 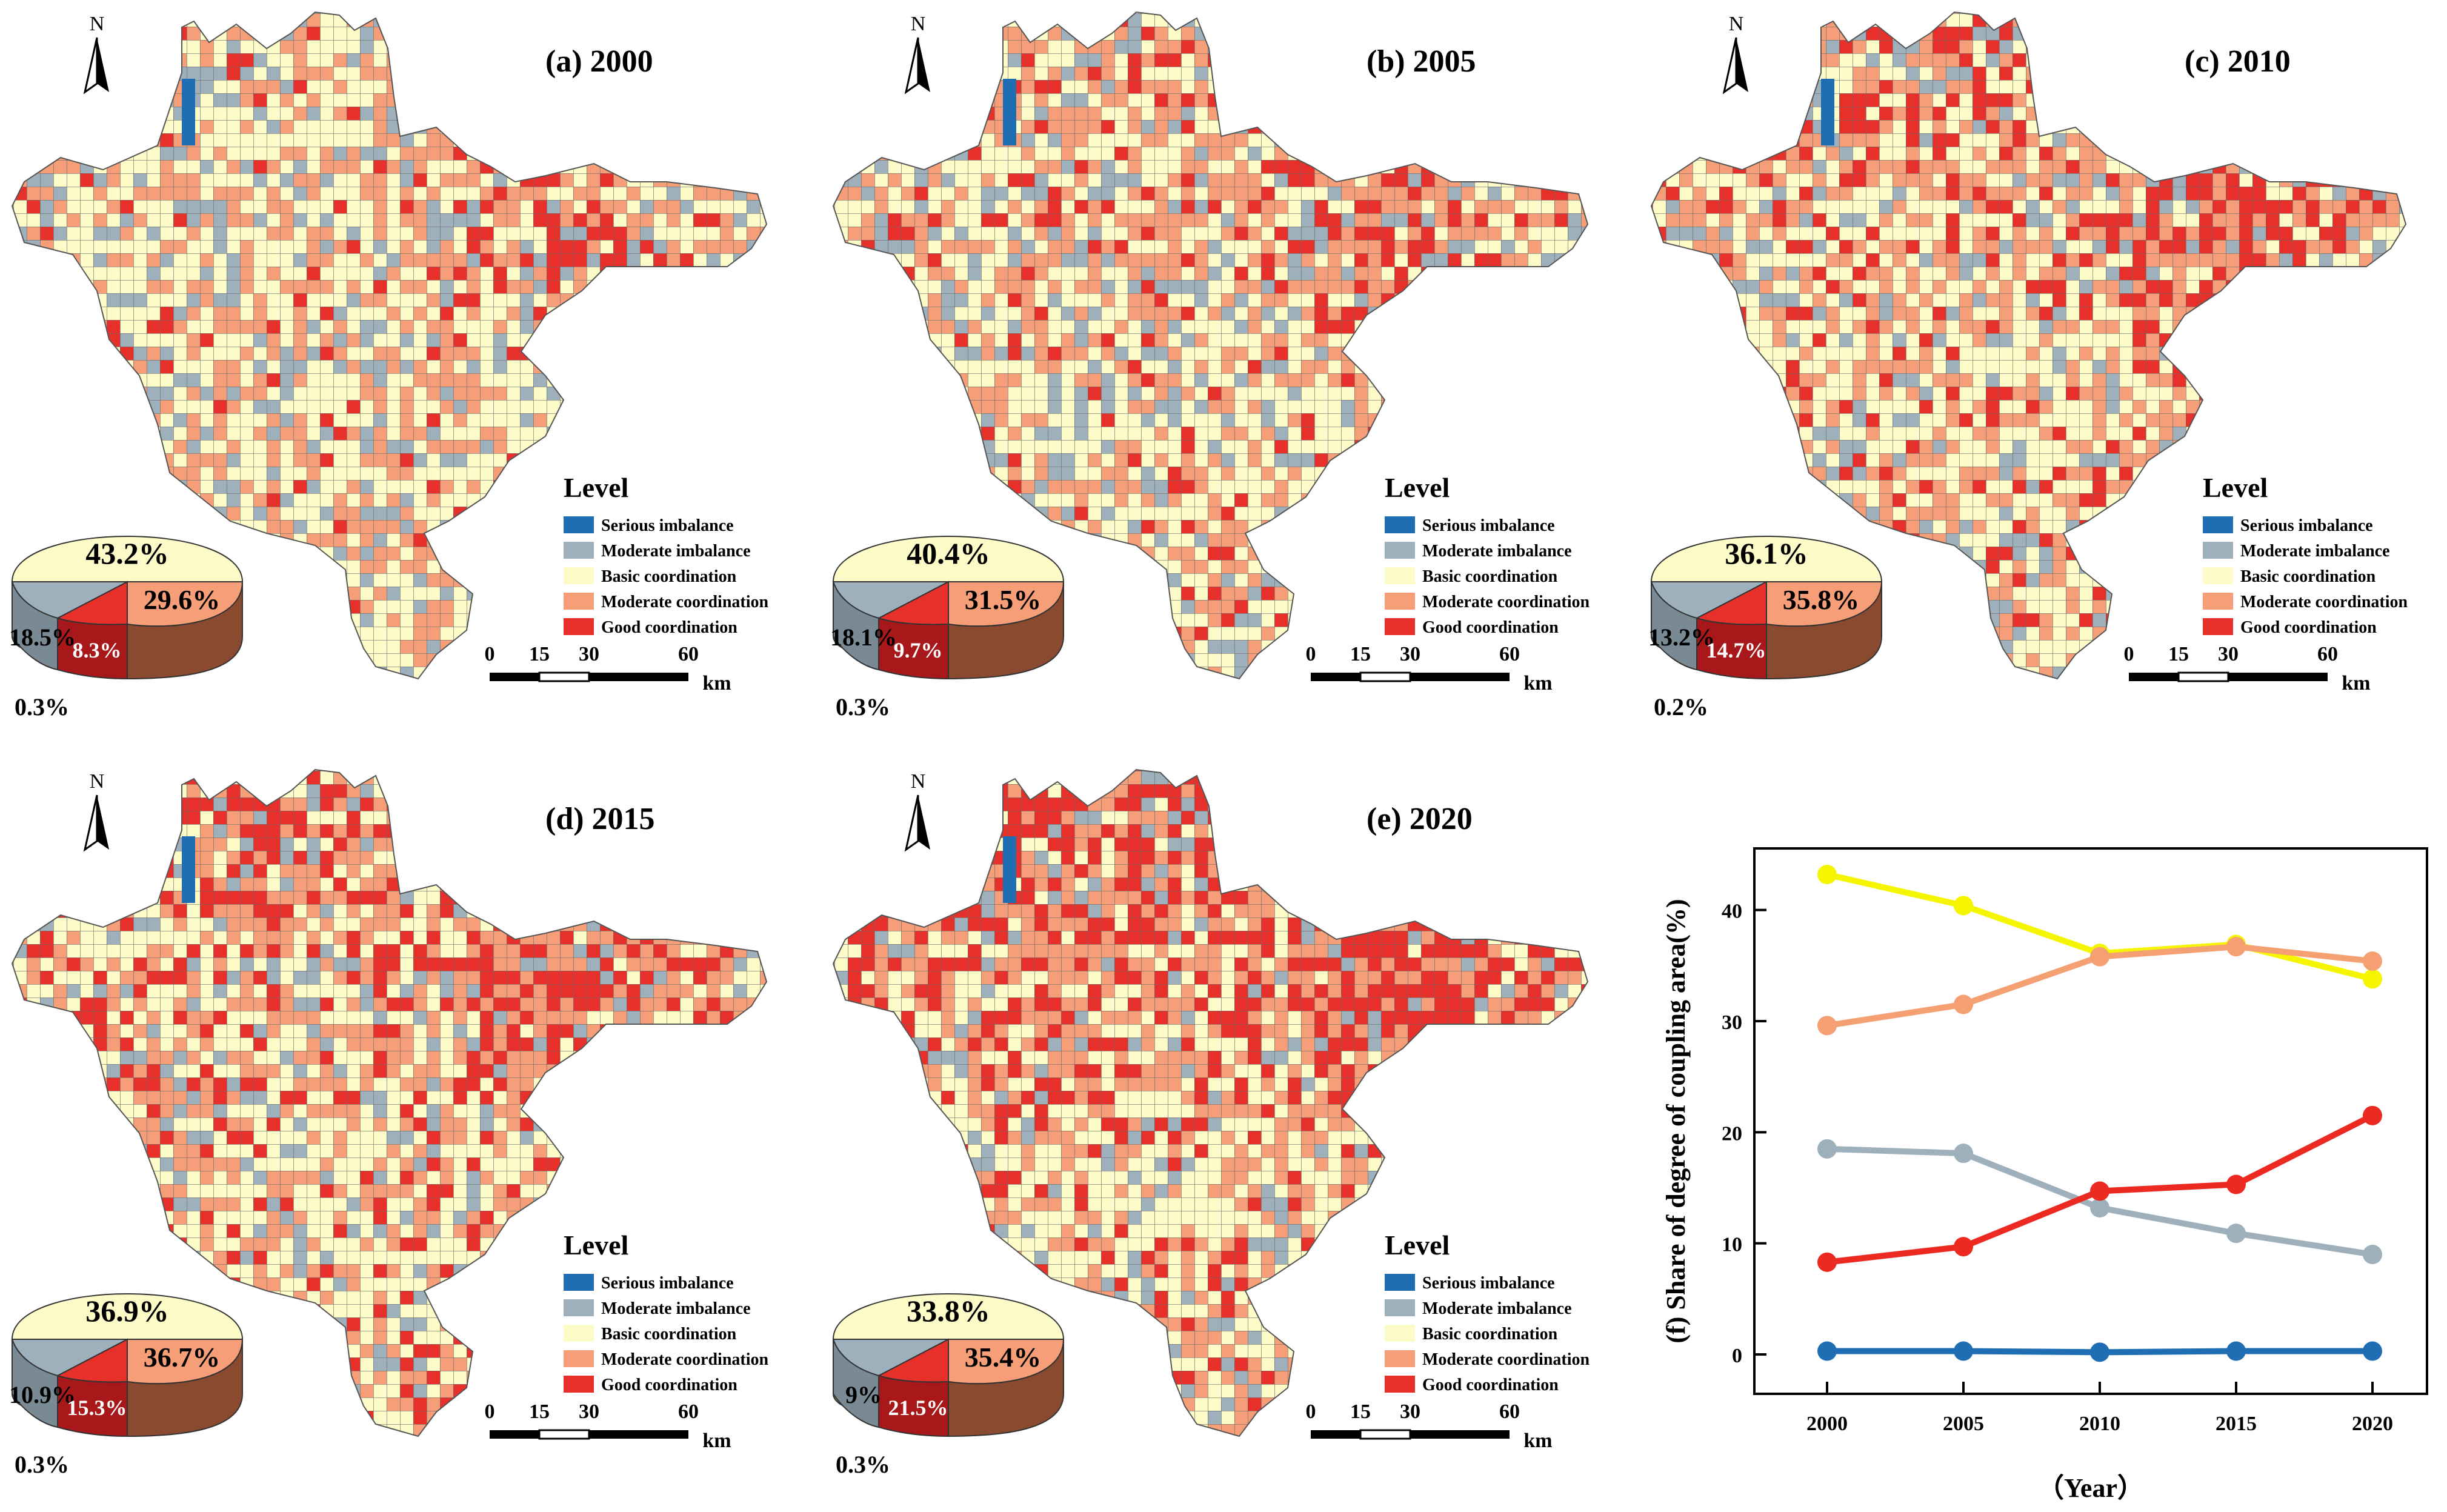 I want to click on pie-chart: 33.8%35.4%9%21.5%0.3%, so click(x=948, y=1386).